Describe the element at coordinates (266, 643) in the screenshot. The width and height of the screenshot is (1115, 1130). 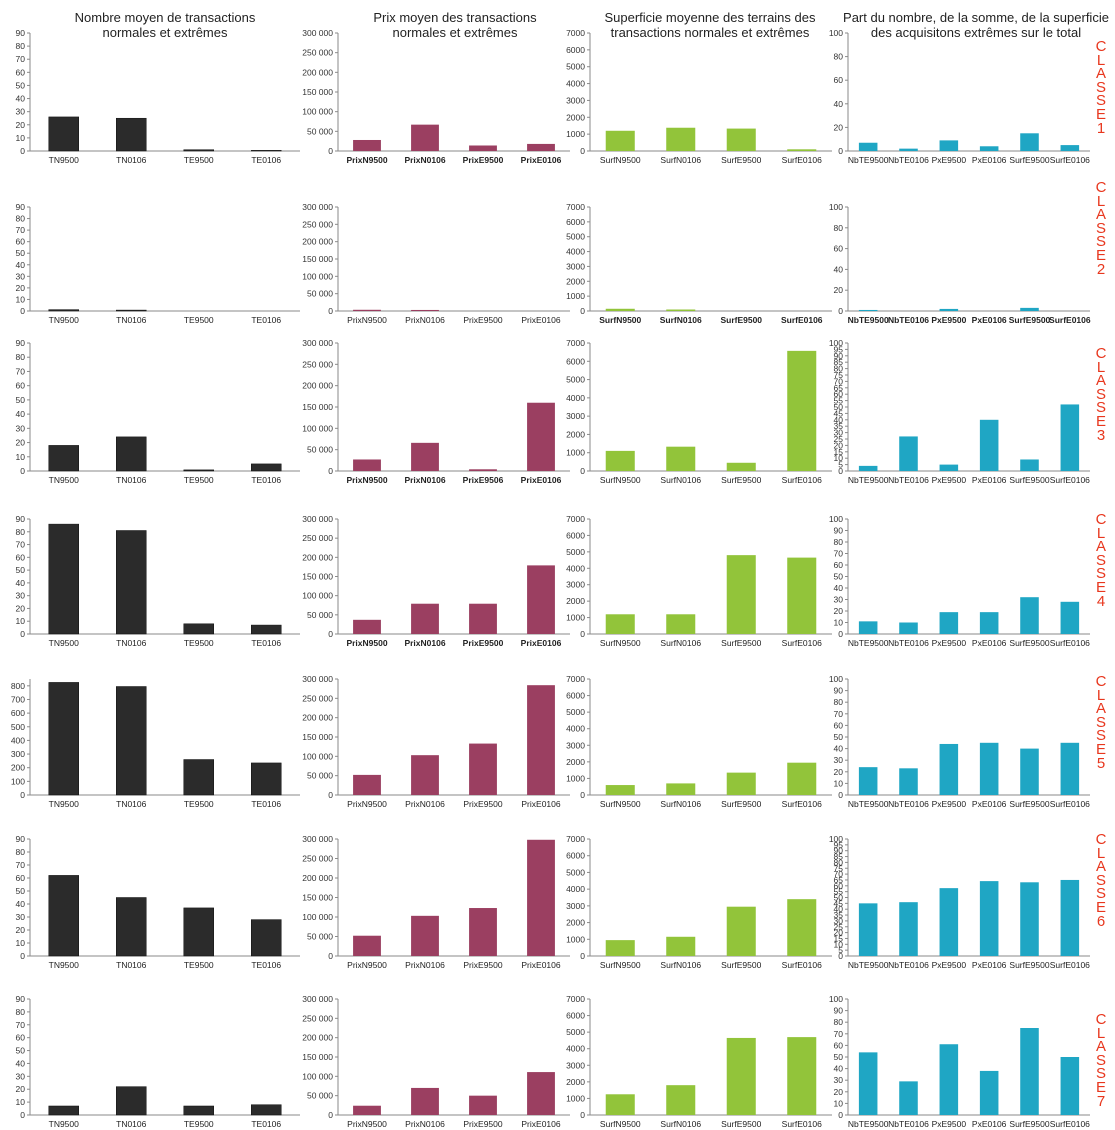
I see `x-tick-label: TE0106` at that location.